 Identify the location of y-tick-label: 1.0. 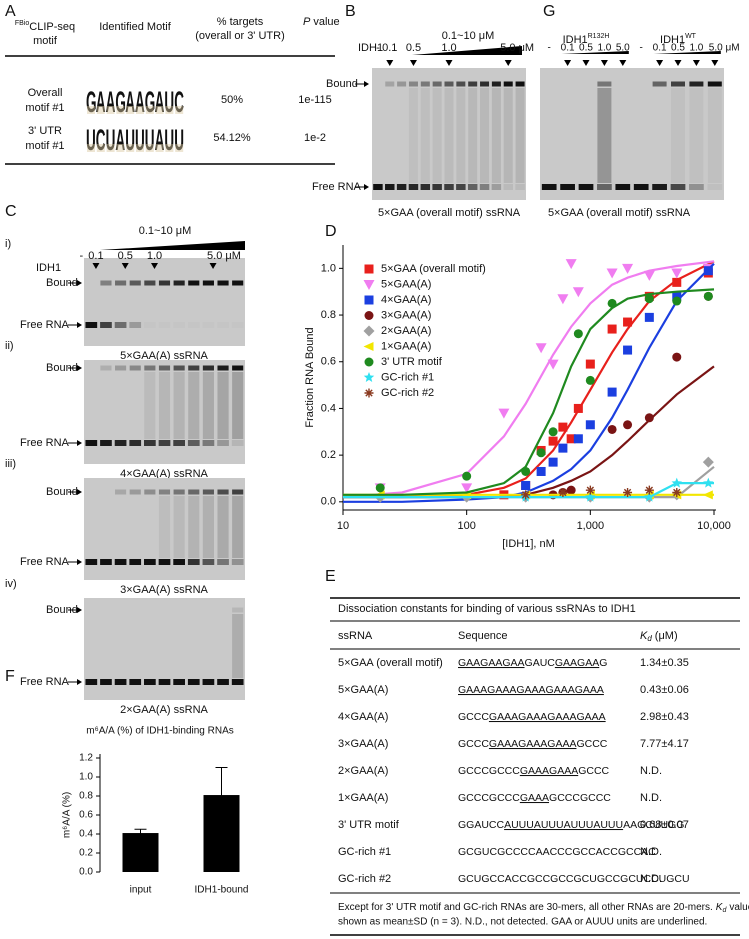
(328, 268).